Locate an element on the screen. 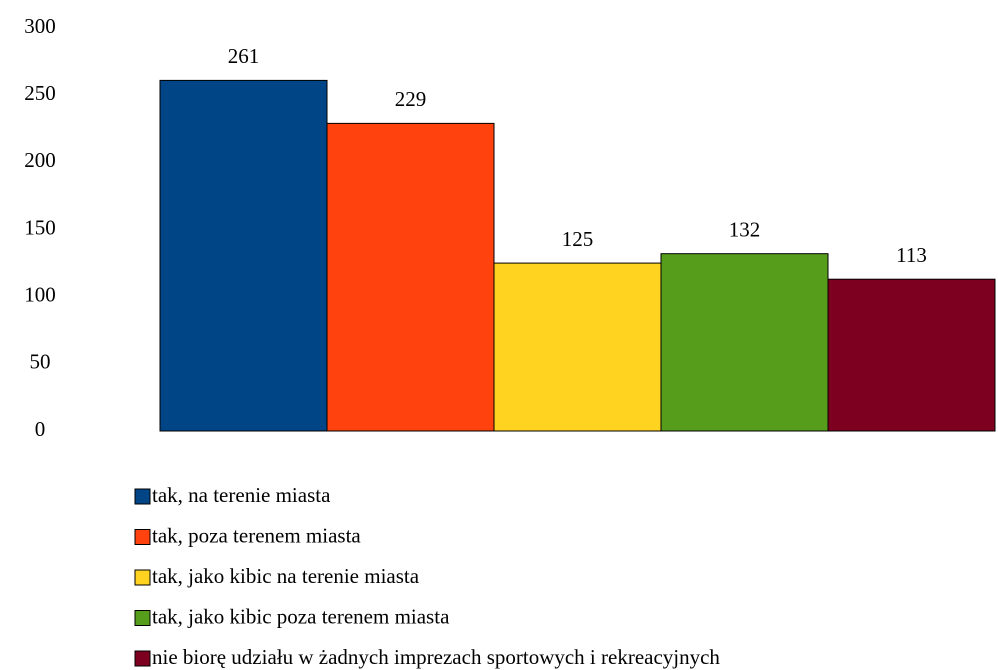 The image size is (998, 670). legend-label: tak, poza terenem miasta is located at coordinates (256, 535).